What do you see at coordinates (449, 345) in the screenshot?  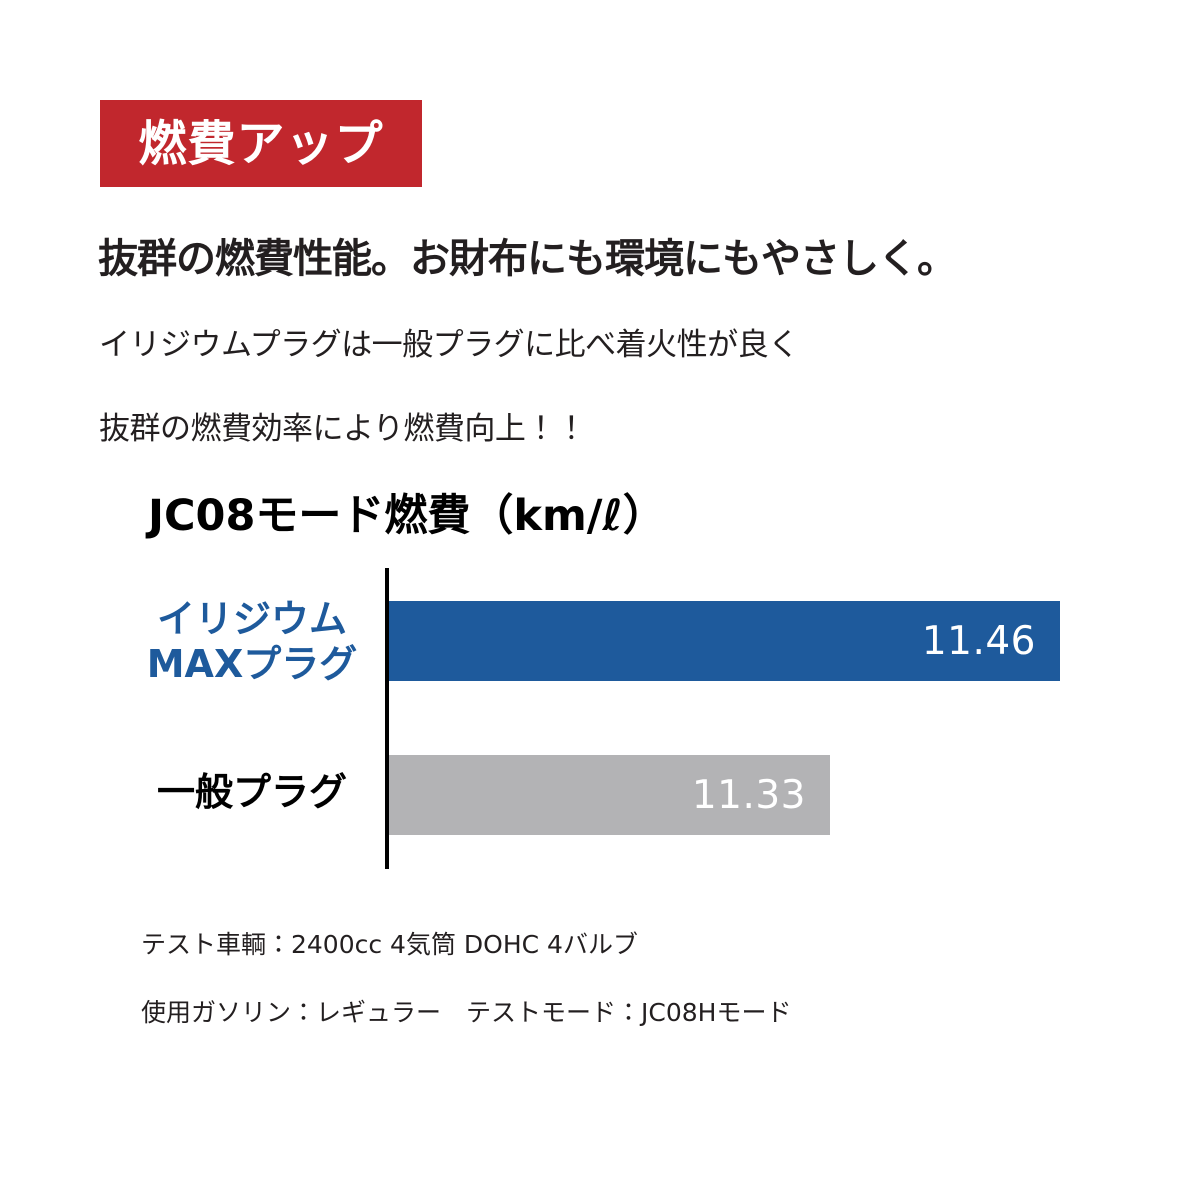 I see `body-line-1: イリジウムプラグは一般プラグに比べ着火性が良く` at bounding box center [449, 345].